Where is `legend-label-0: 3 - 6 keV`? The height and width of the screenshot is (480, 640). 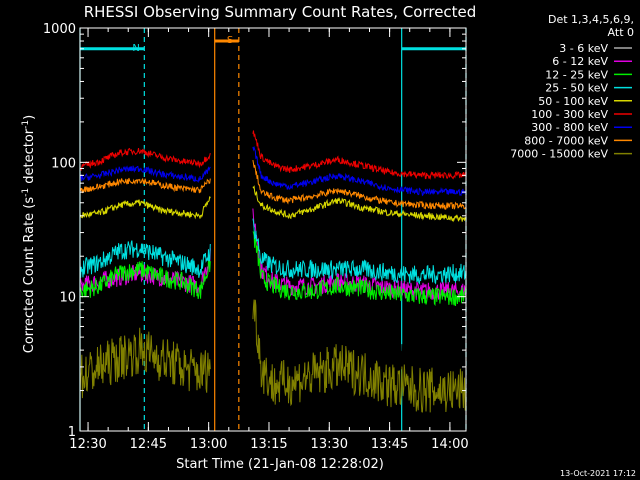 legend-label-0: 3 - 6 keV is located at coordinates (583, 48).